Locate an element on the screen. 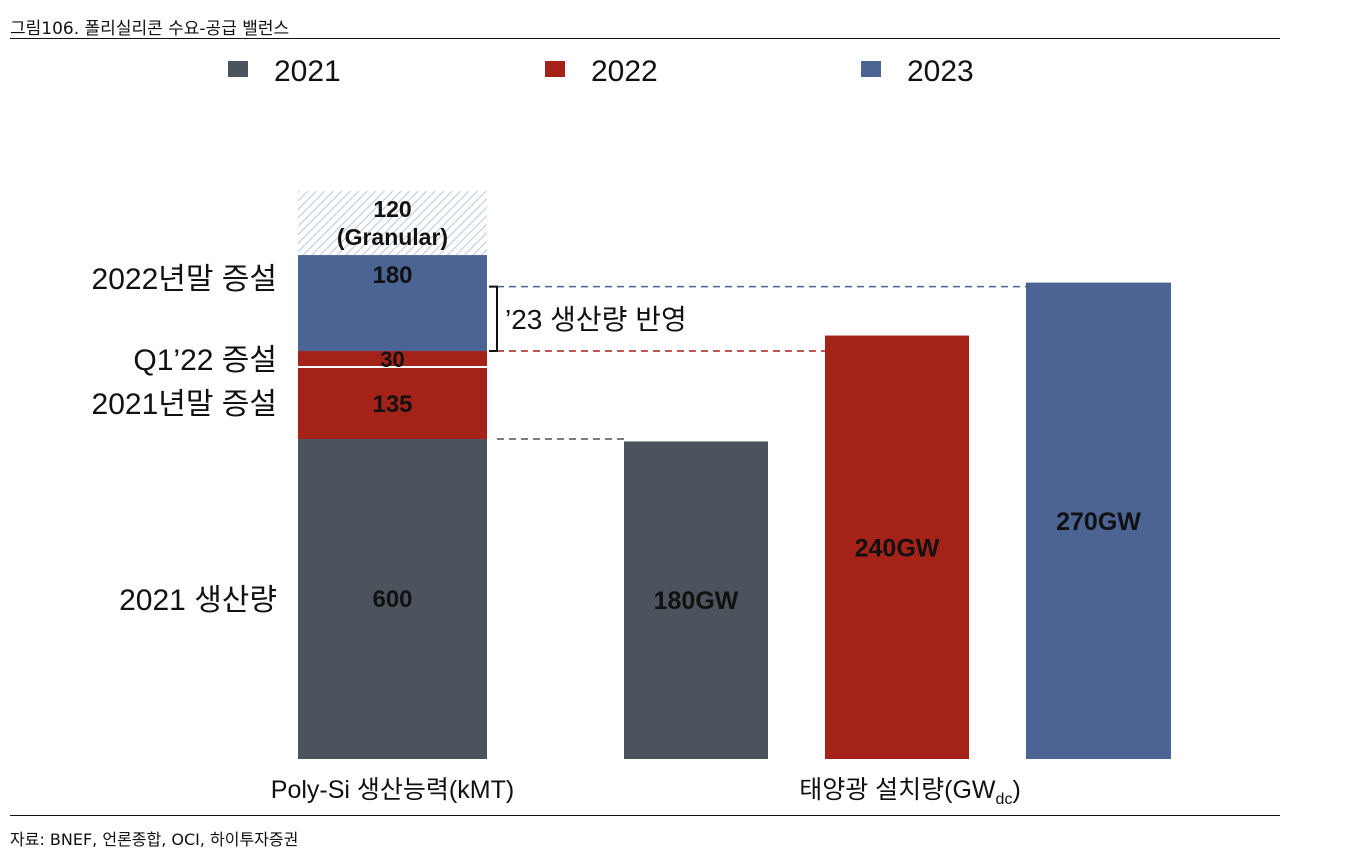 The image size is (1357, 856). annotation-2022-year-end: 2022년말 증설 is located at coordinates (184, 279).